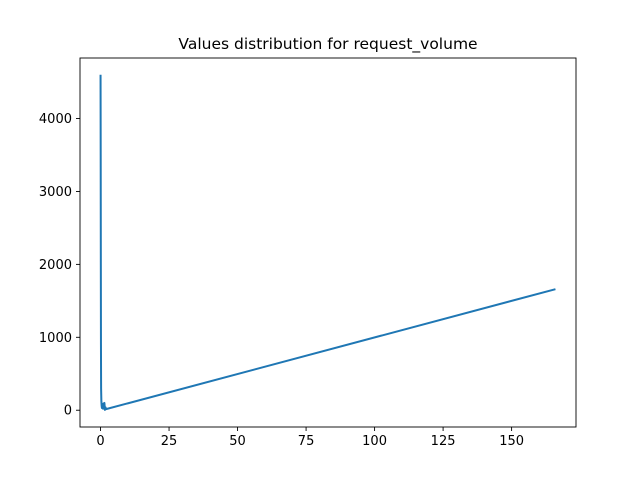 This screenshot has height=480, width=640. What do you see at coordinates (374, 441) in the screenshot?
I see `x-tick-label: 100` at bounding box center [374, 441].